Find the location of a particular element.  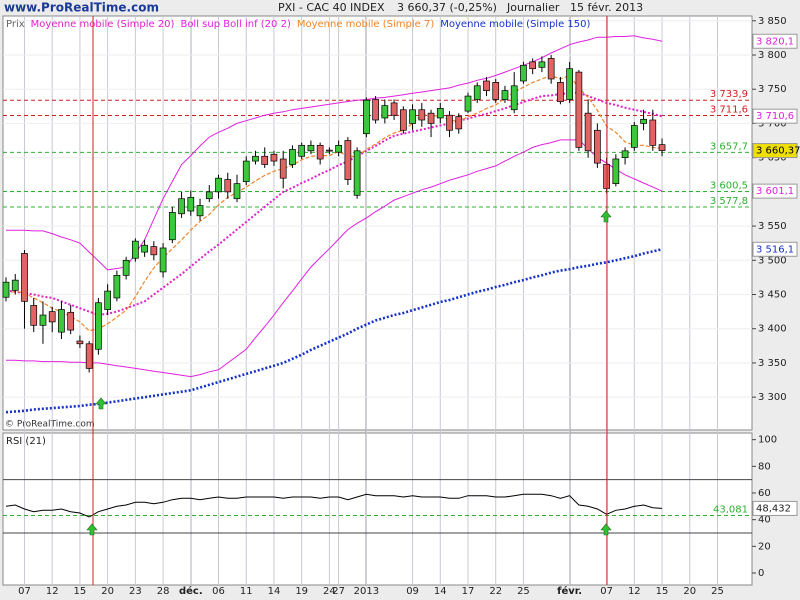

y-tick-label: 3 850 is located at coordinates (772, 21).